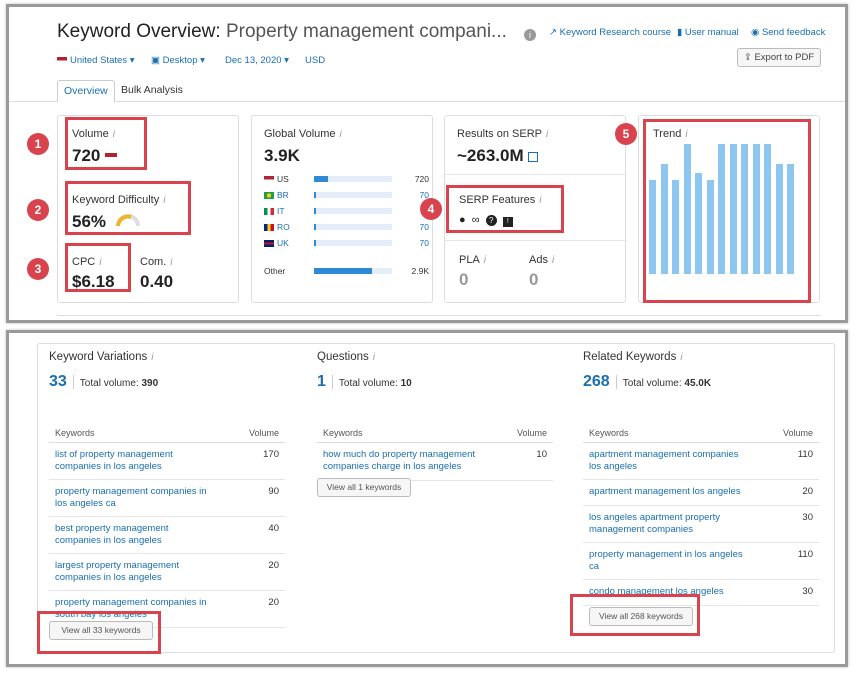 This screenshot has height=673, width=855. What do you see at coordinates (101, 630) in the screenshot?
I see `view-all-variations-button: View all 33 keywords` at bounding box center [101, 630].